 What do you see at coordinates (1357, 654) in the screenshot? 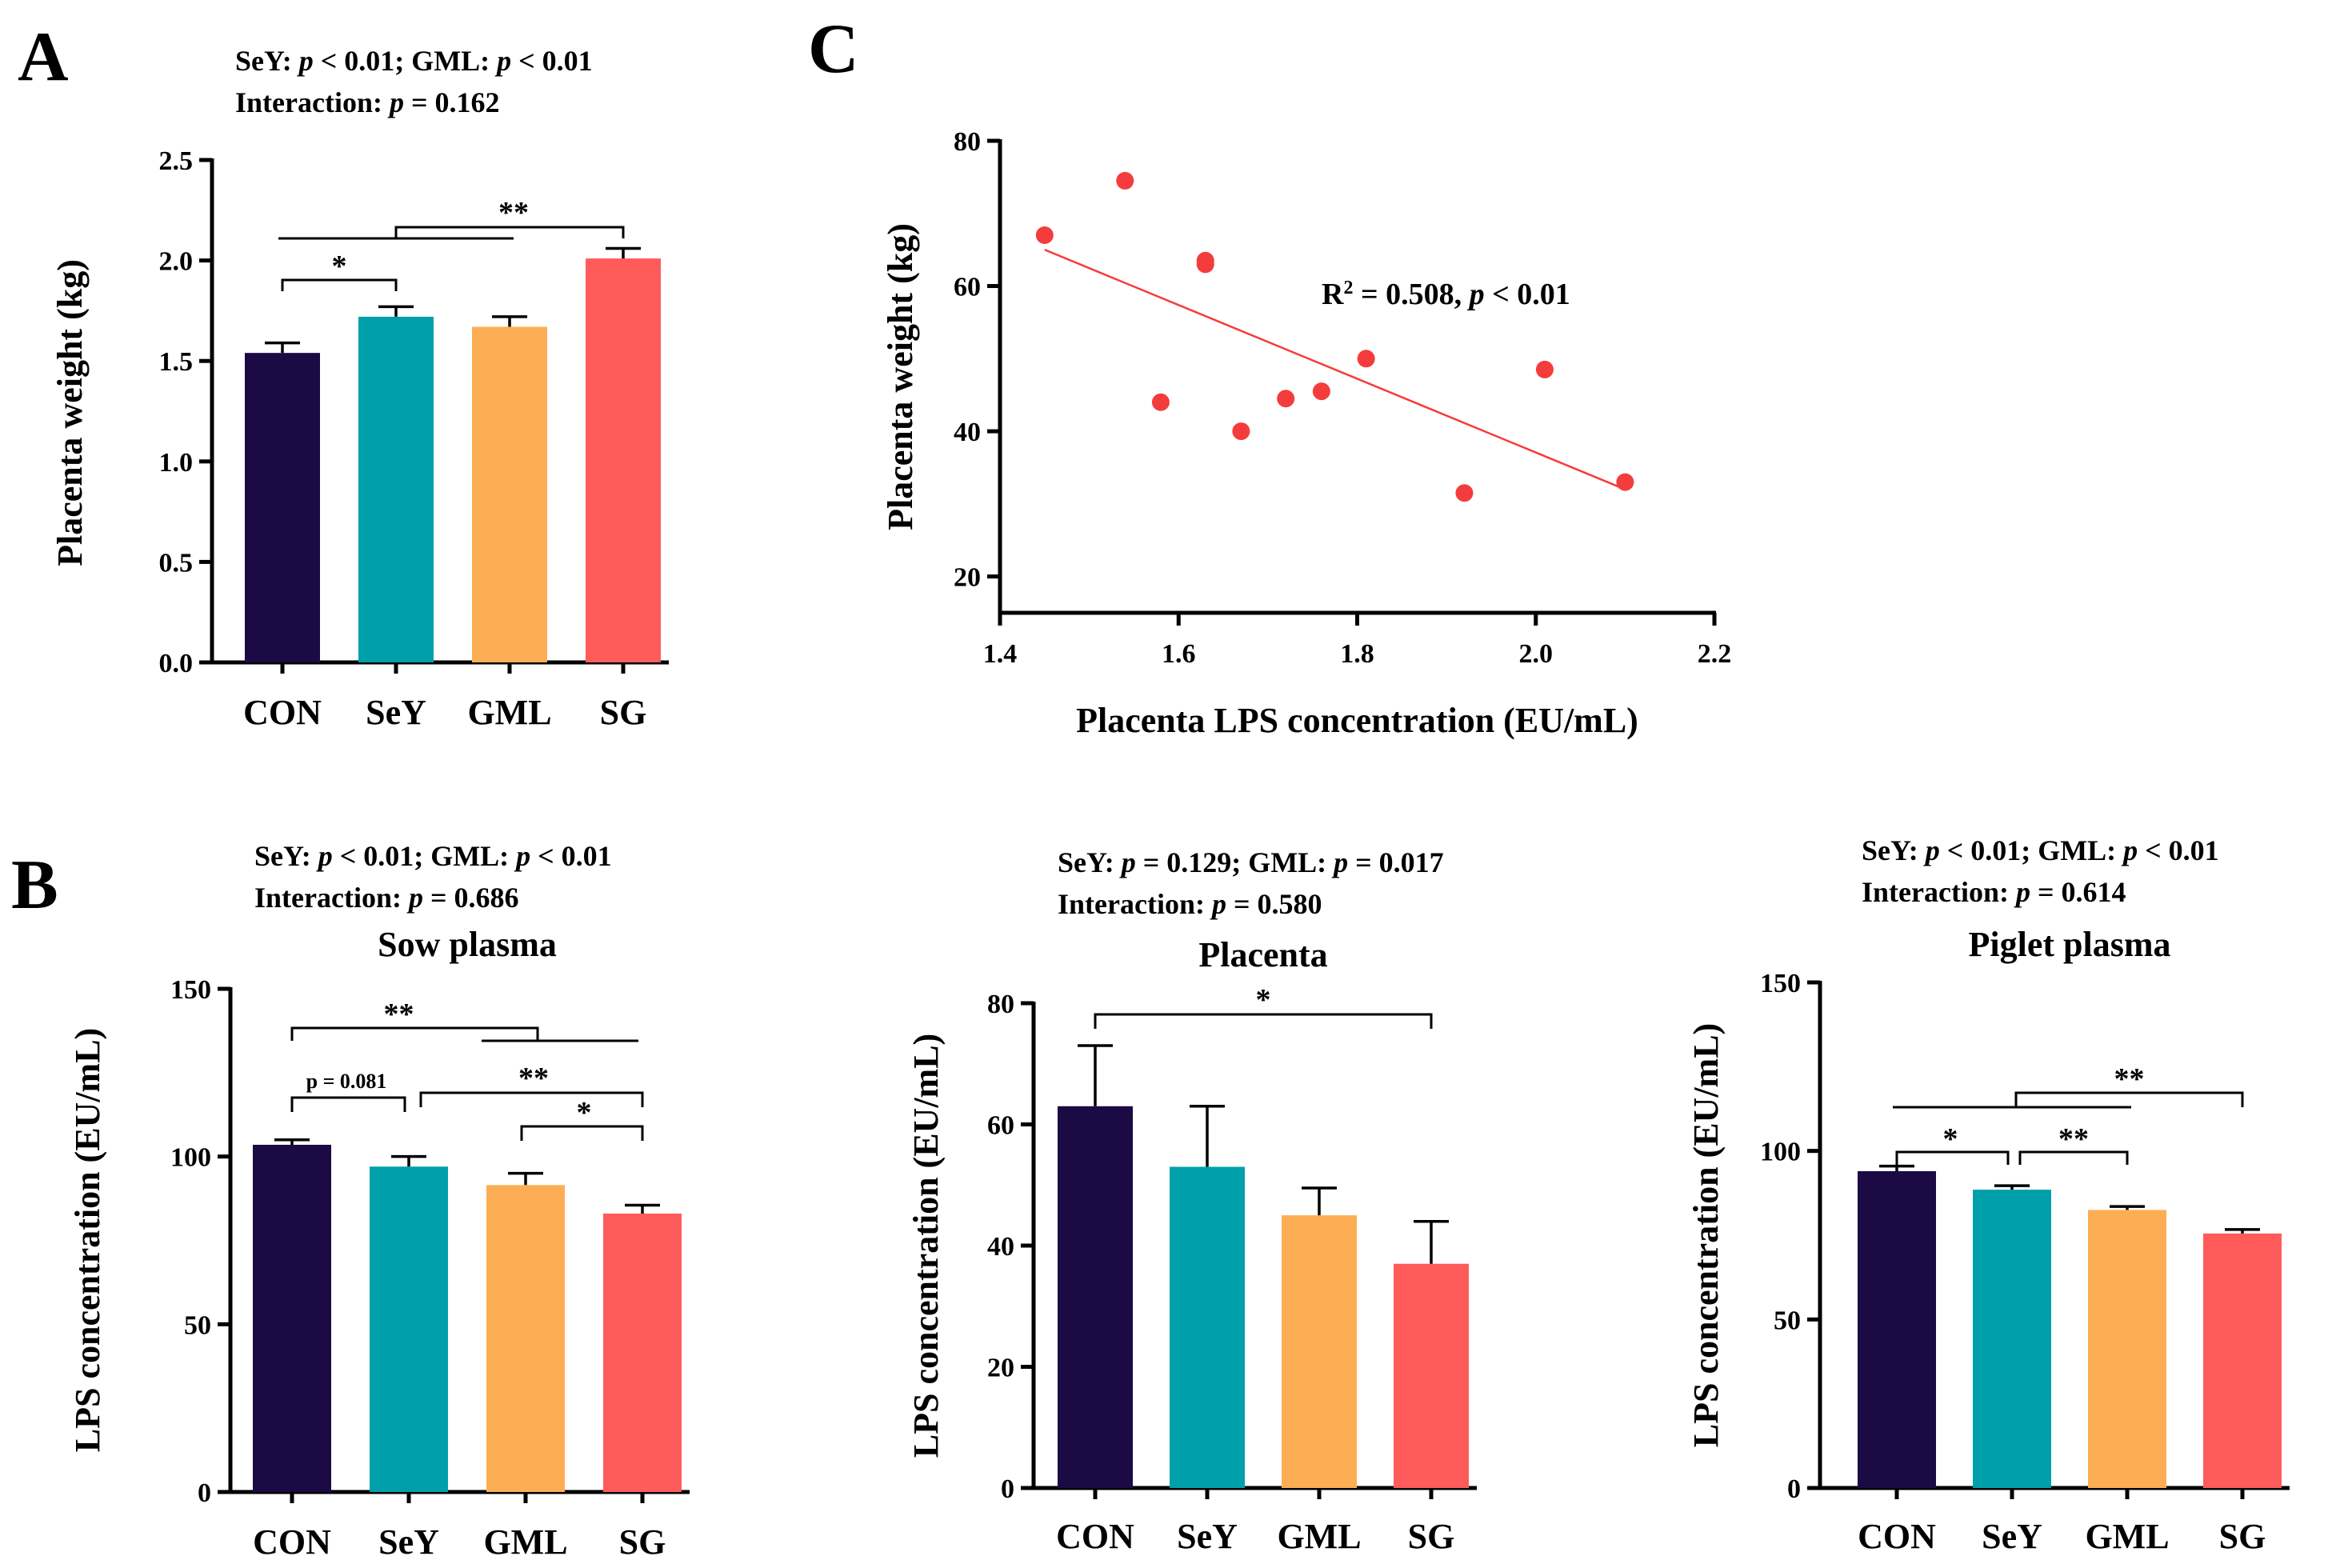
I see `x-tick-label: 1.8` at bounding box center [1357, 654].